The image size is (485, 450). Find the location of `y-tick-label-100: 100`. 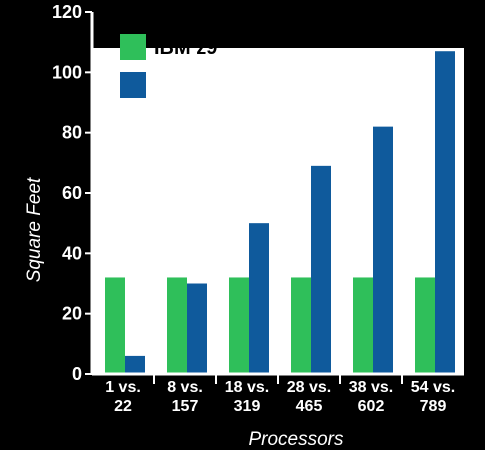

y-tick-label-100: 100 is located at coordinates (67, 72).